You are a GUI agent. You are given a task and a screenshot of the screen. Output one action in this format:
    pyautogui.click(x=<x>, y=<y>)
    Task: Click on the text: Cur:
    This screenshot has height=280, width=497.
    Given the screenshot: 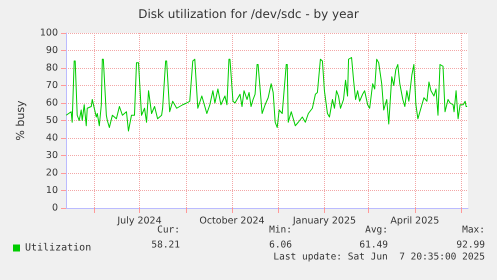 What is the action you would take?
    pyautogui.click(x=168, y=230)
    